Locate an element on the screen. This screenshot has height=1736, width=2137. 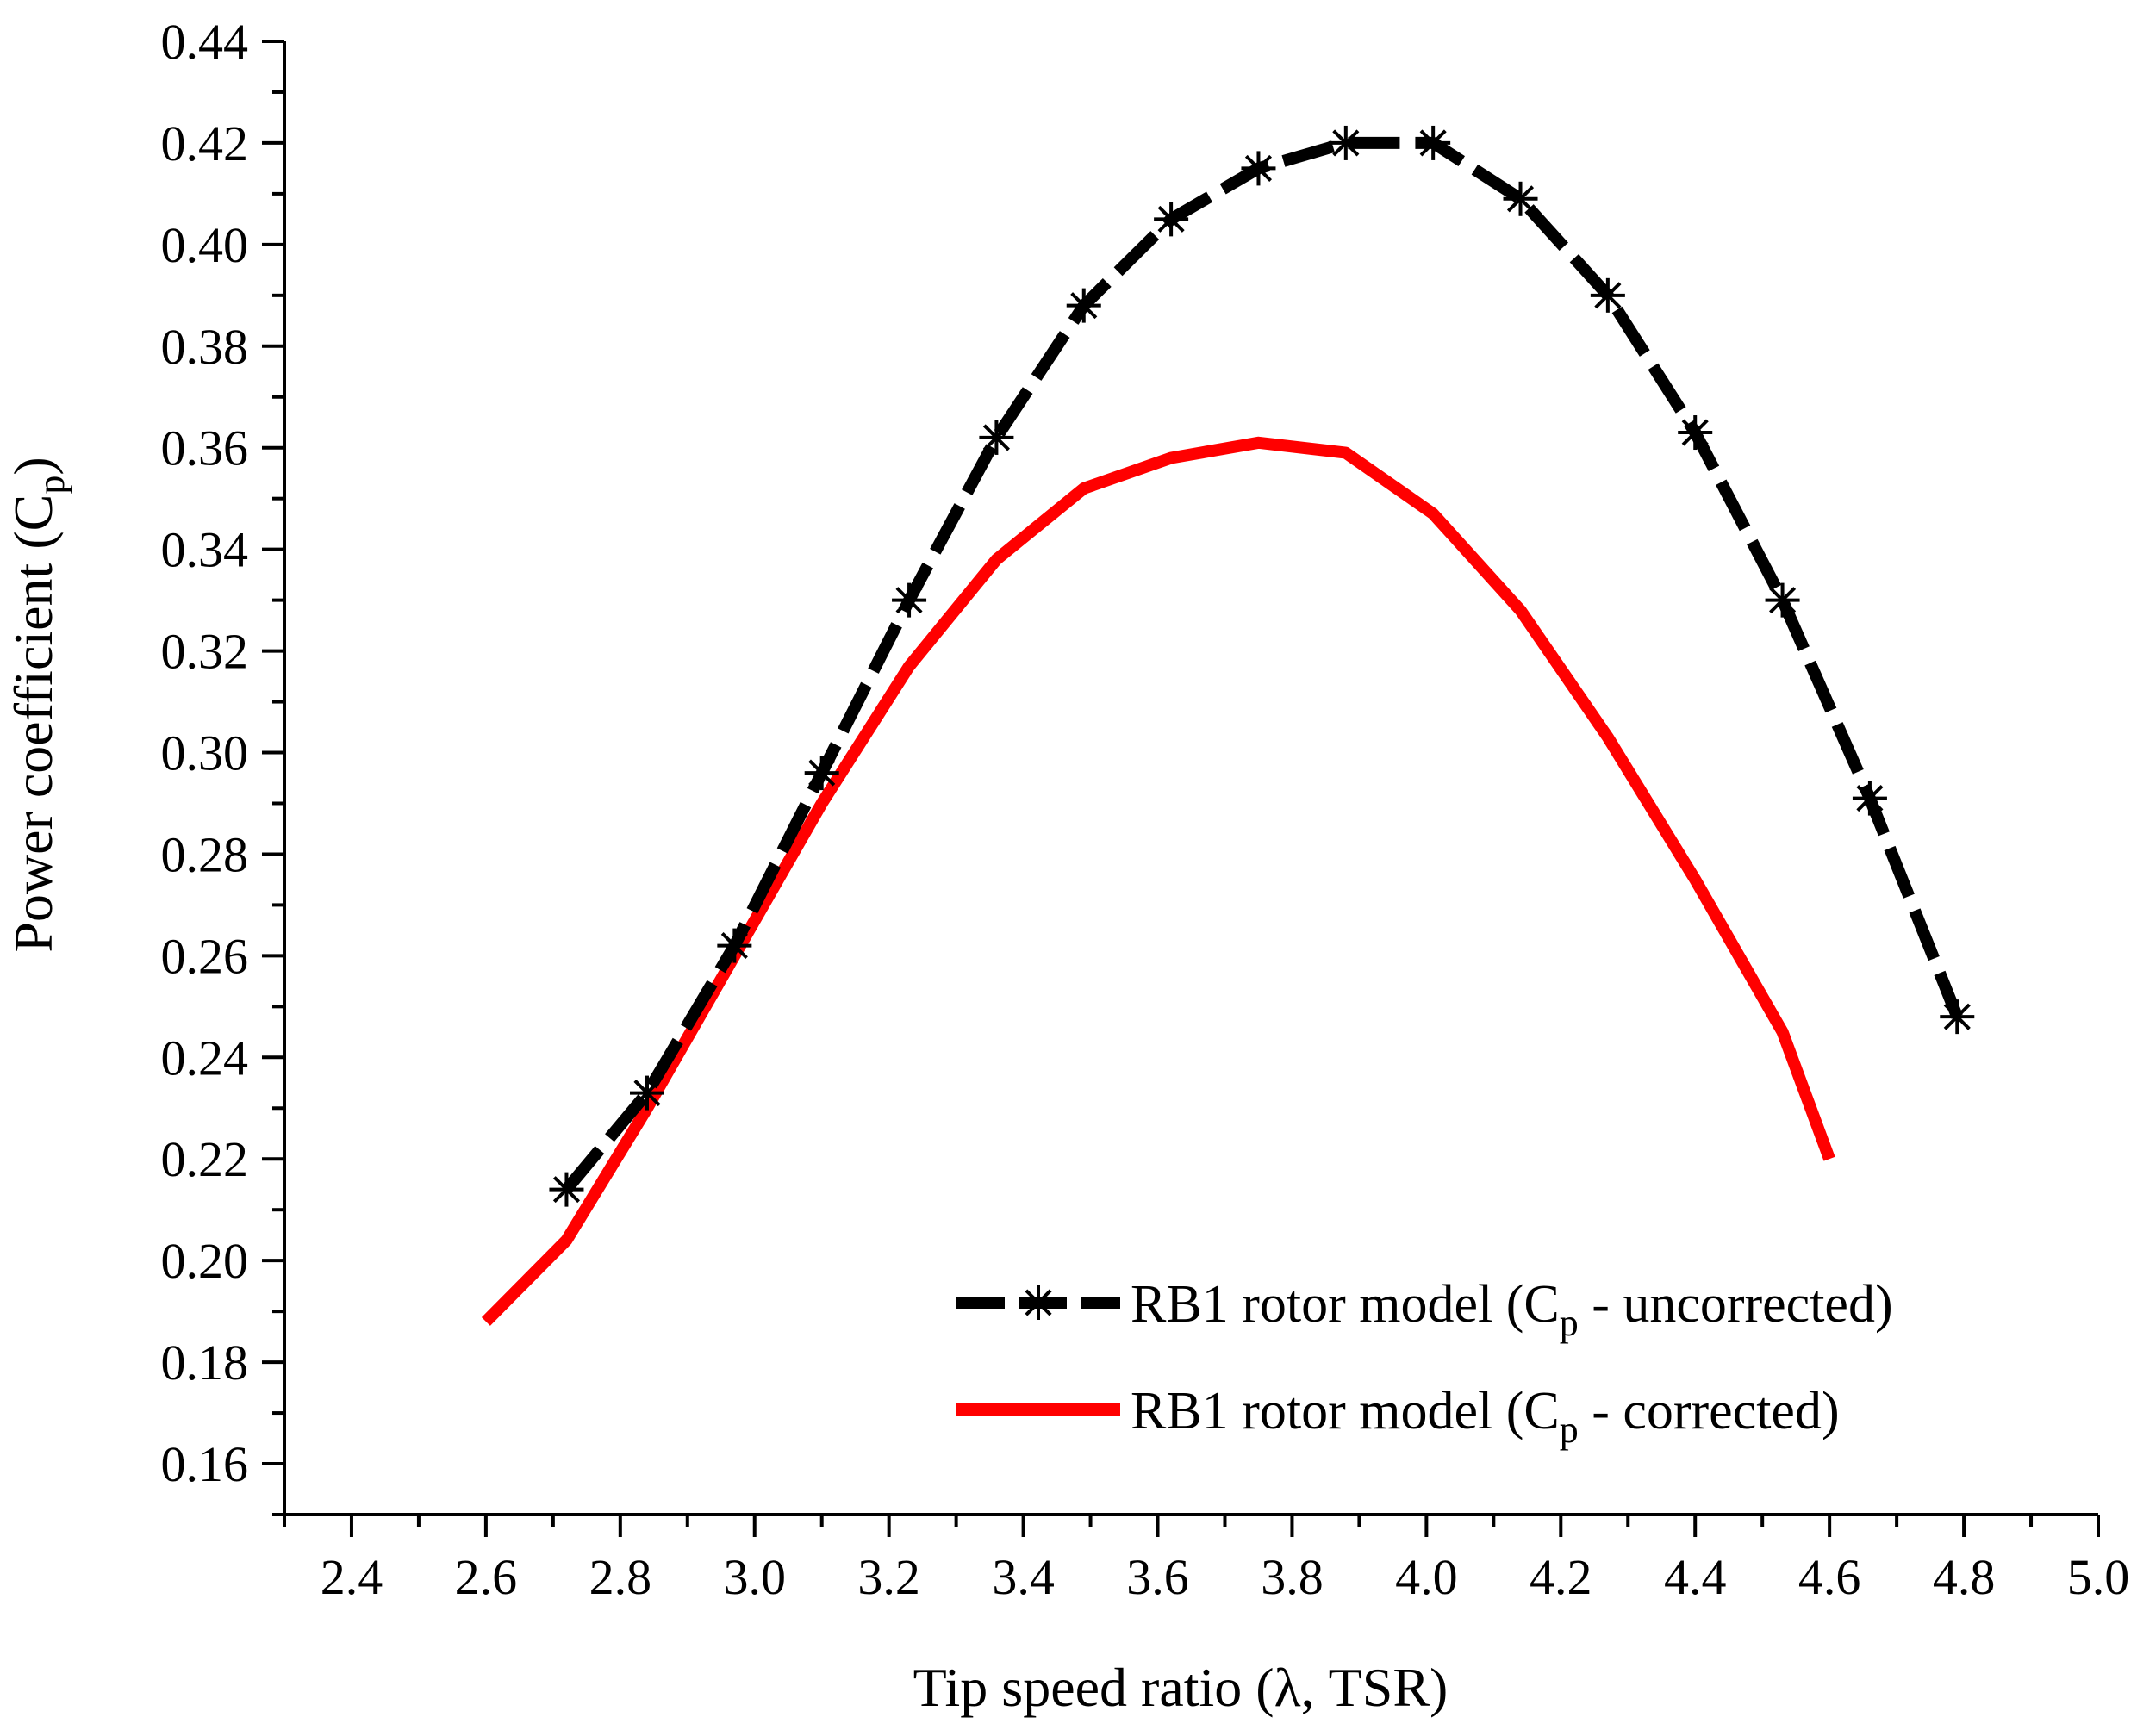
legend-label-corrected-sub: p is located at coordinates (1569, 1430).